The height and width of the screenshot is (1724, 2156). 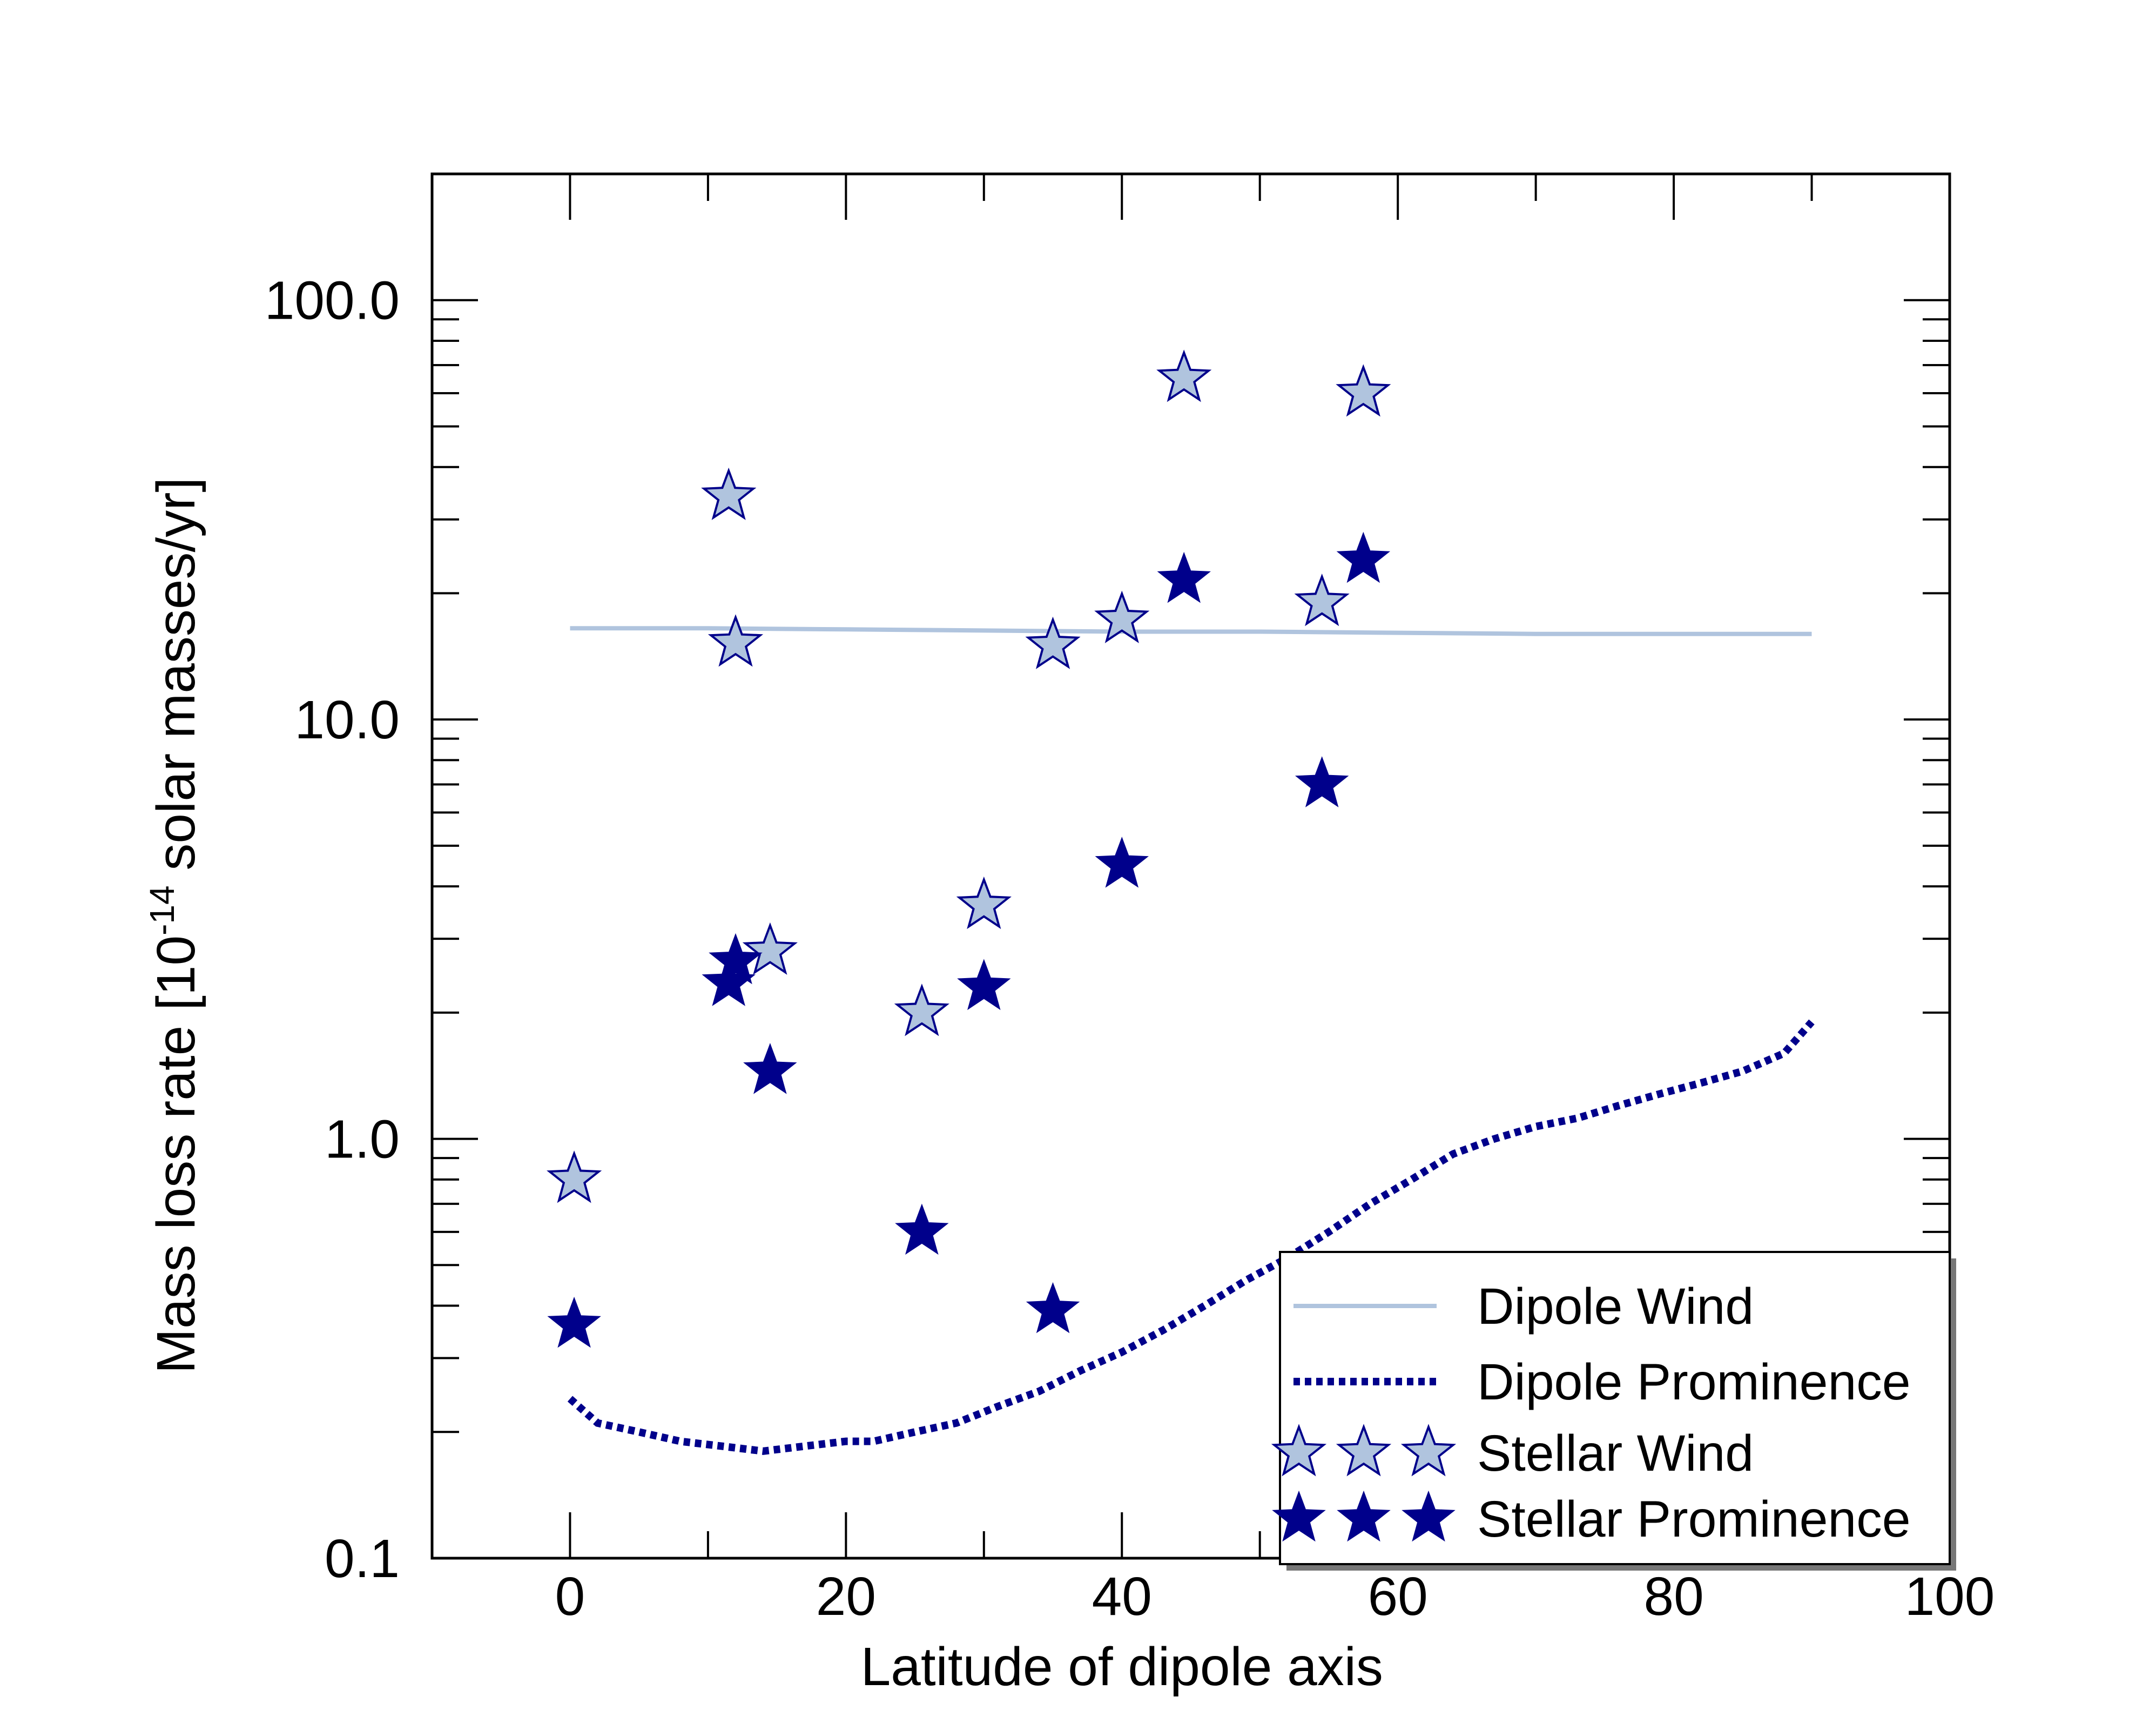 What do you see at coordinates (333, 301) in the screenshot?
I see `y-tick-label: 100.0` at bounding box center [333, 301].